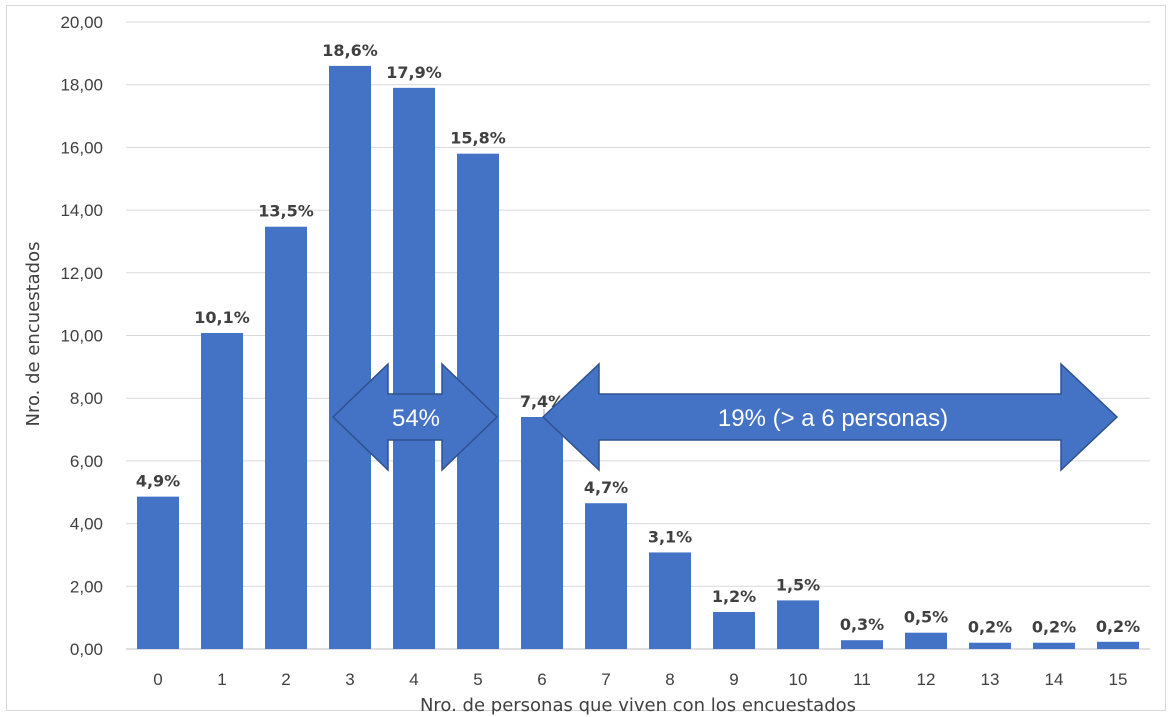  I want to click on x-tick-label: 7, so click(605, 679).